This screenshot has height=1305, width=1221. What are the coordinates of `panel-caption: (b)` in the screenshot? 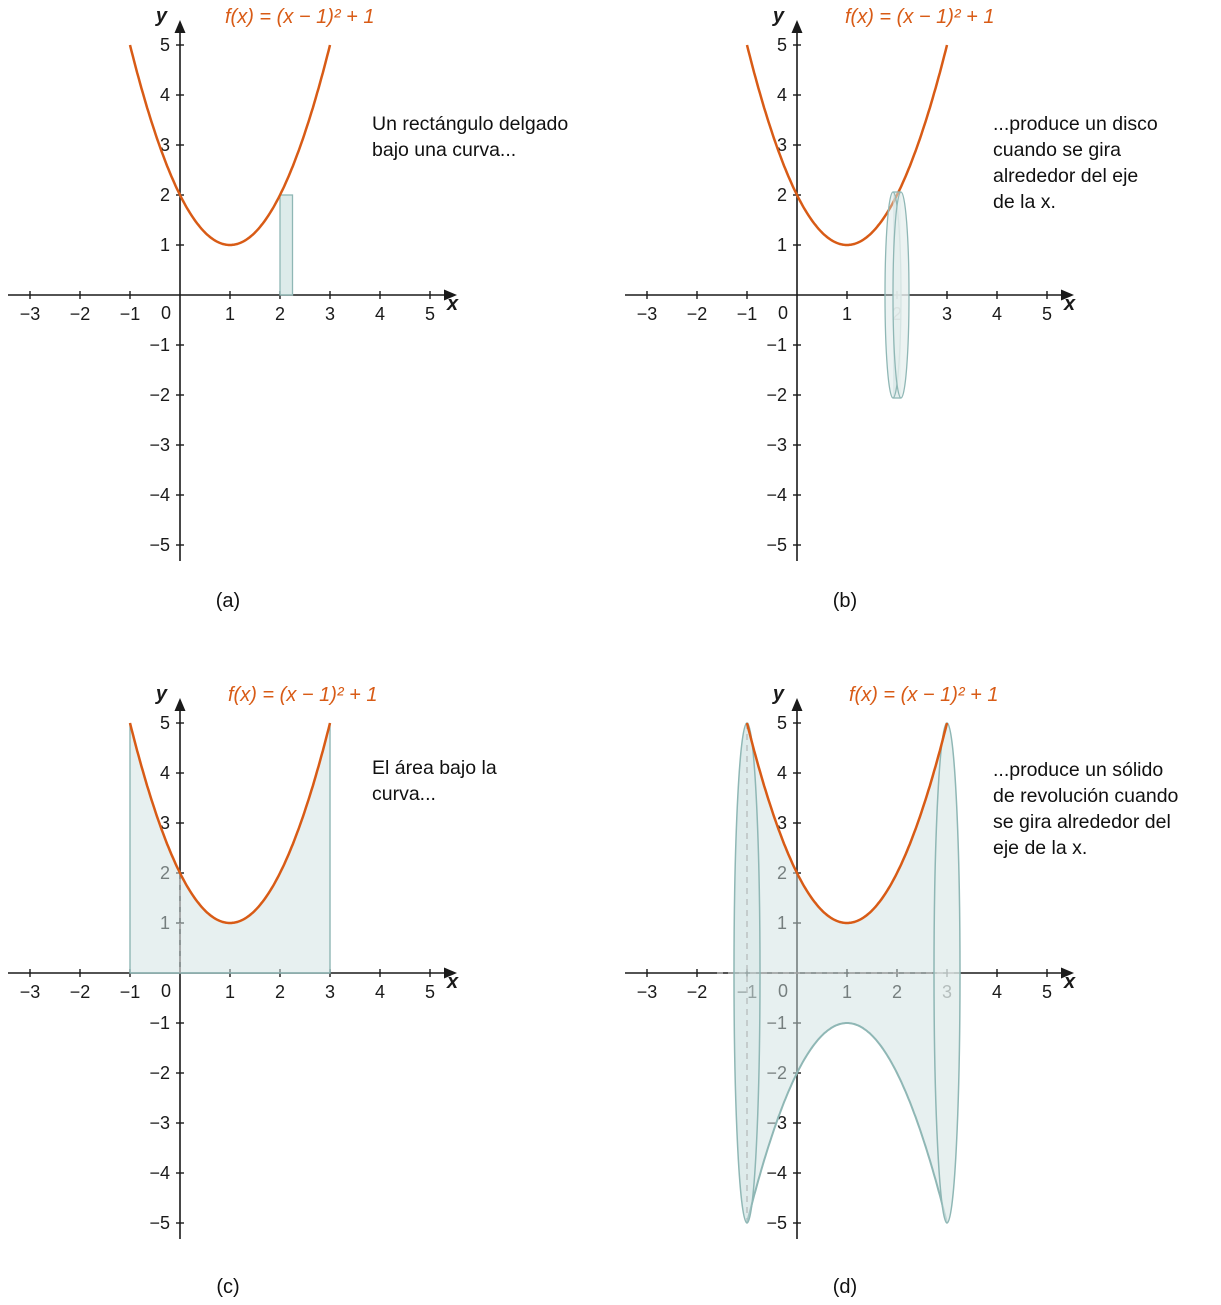 It's located at (845, 601).